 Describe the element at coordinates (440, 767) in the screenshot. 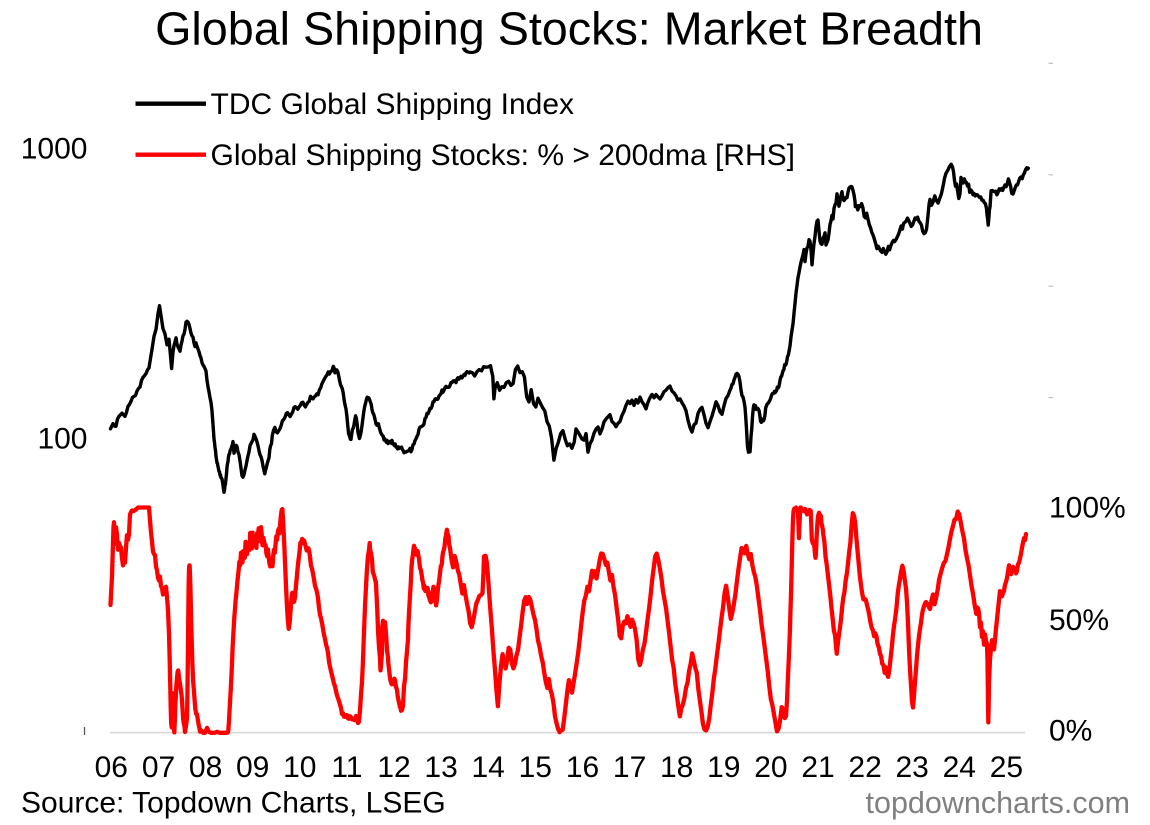

I see `svg-text: 13` at that location.